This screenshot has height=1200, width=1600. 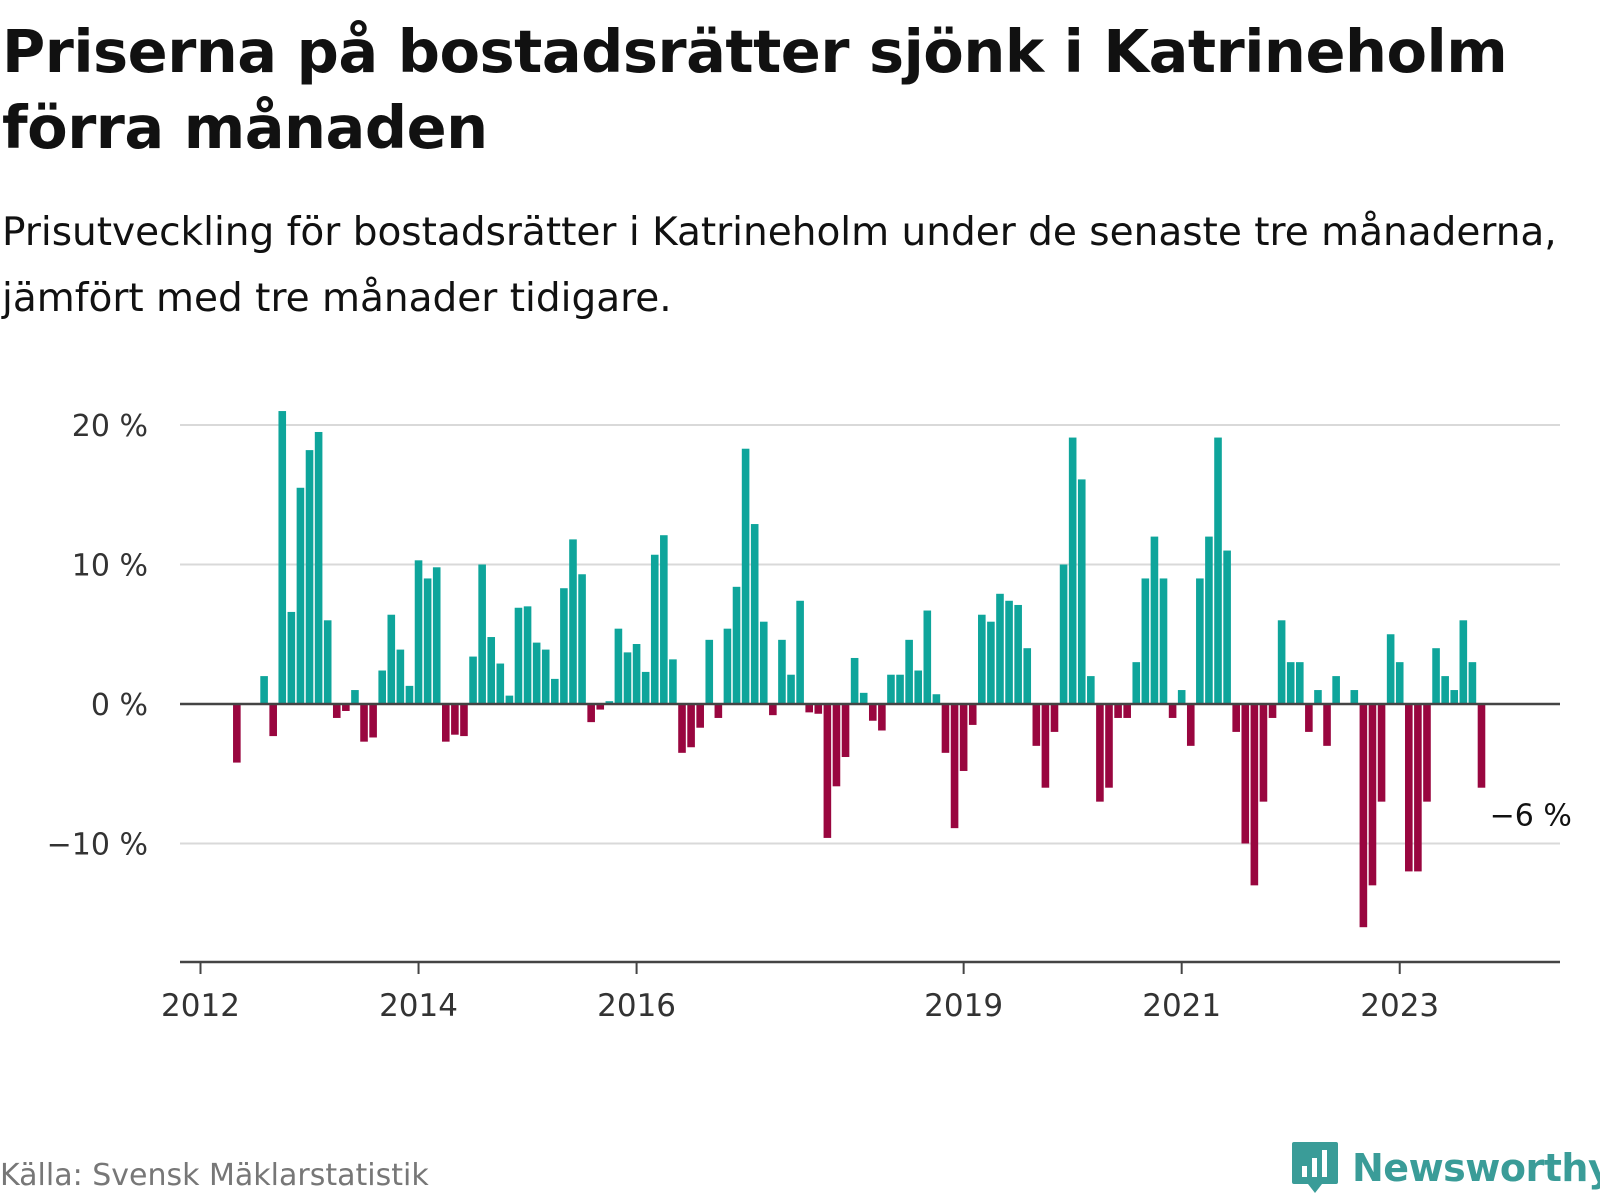 I want to click on brand-logo: Newsworthy, so click(x=1445, y=1168).